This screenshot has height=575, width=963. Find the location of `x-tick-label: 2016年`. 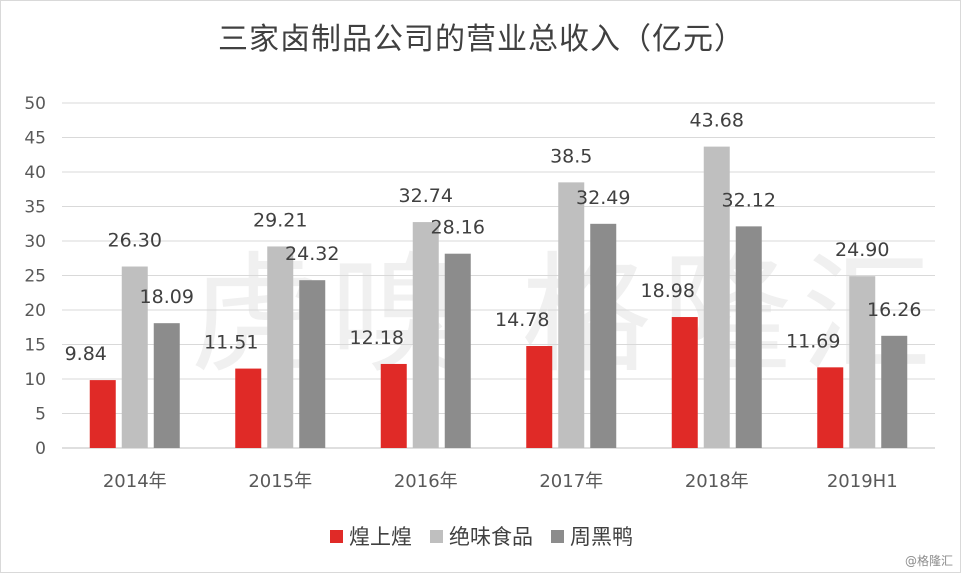

x-tick-label: 2016年 is located at coordinates (426, 481).